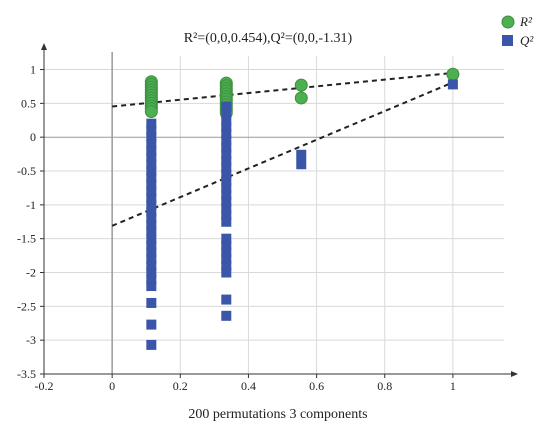 The width and height of the screenshot is (538, 425). What do you see at coordinates (26, 306) in the screenshot?
I see `y-tick-label: -2.5` at bounding box center [26, 306].